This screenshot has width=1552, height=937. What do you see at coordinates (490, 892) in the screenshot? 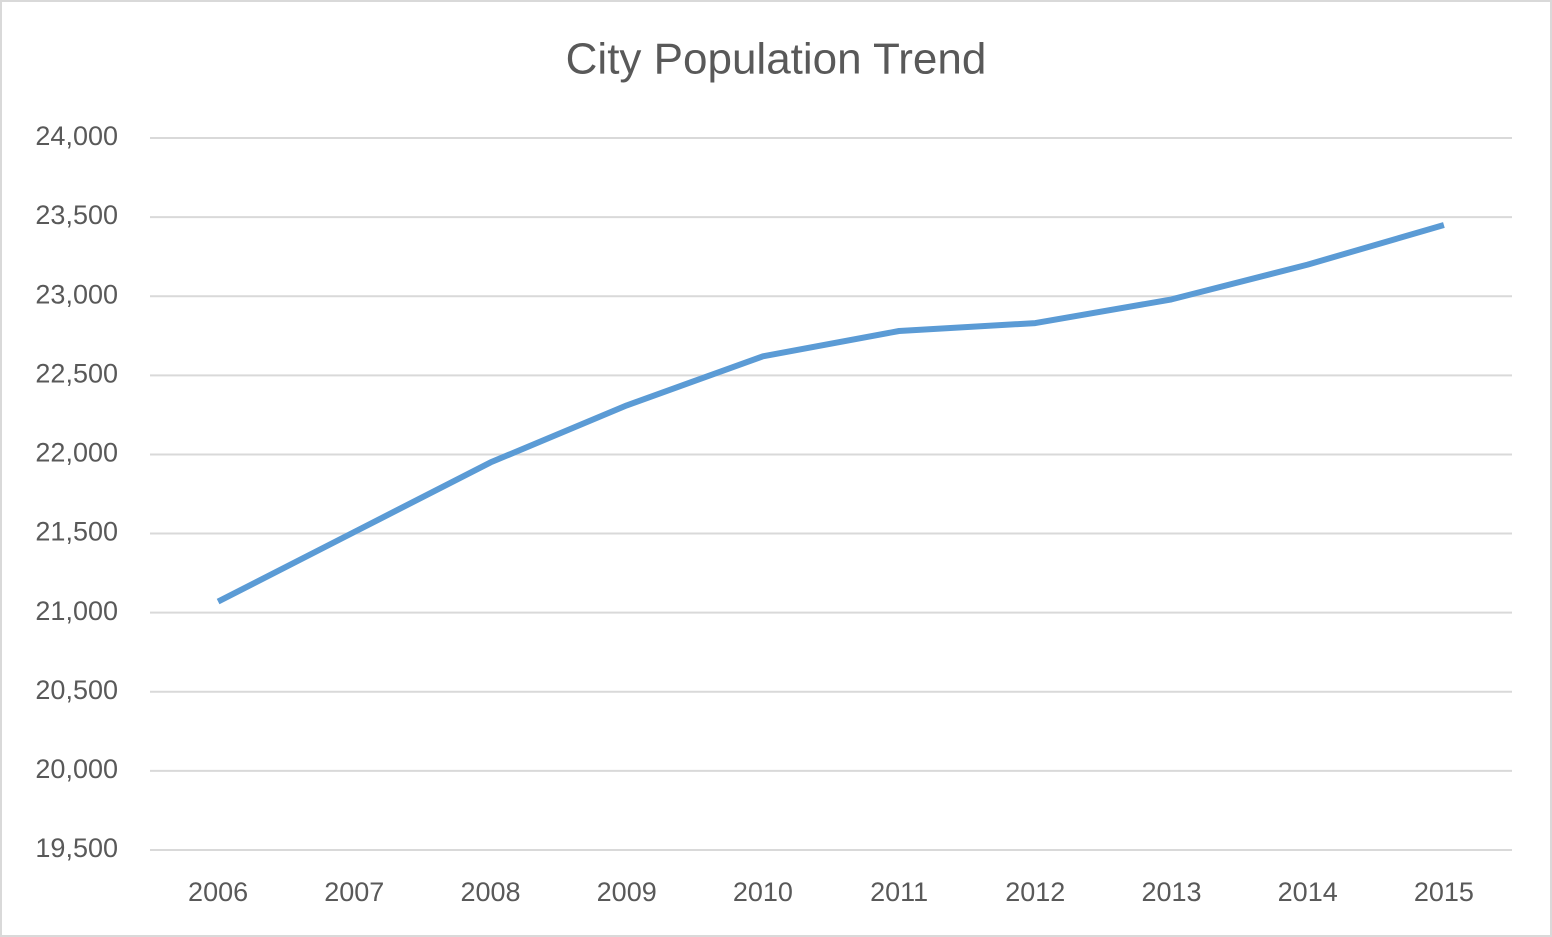
I see `x-tick-label: 2008` at bounding box center [490, 892].